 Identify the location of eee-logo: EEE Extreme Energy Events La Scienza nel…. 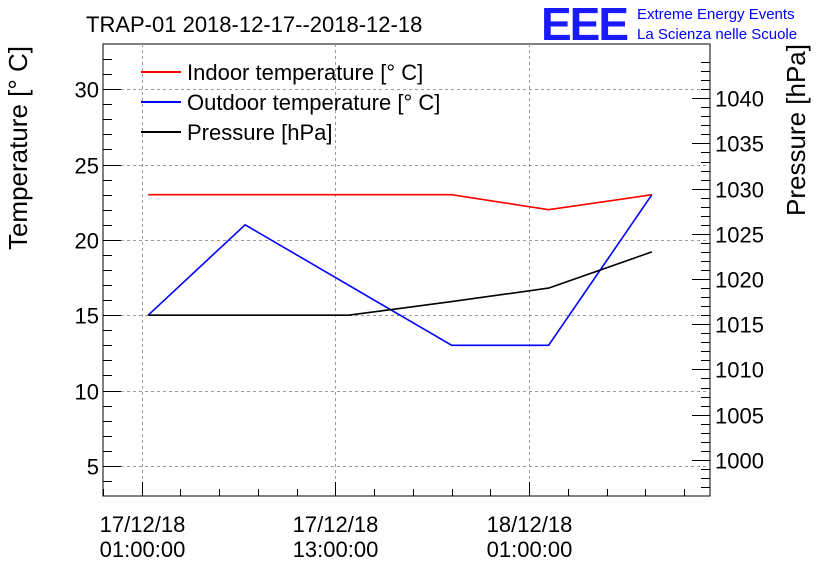
(669, 25).